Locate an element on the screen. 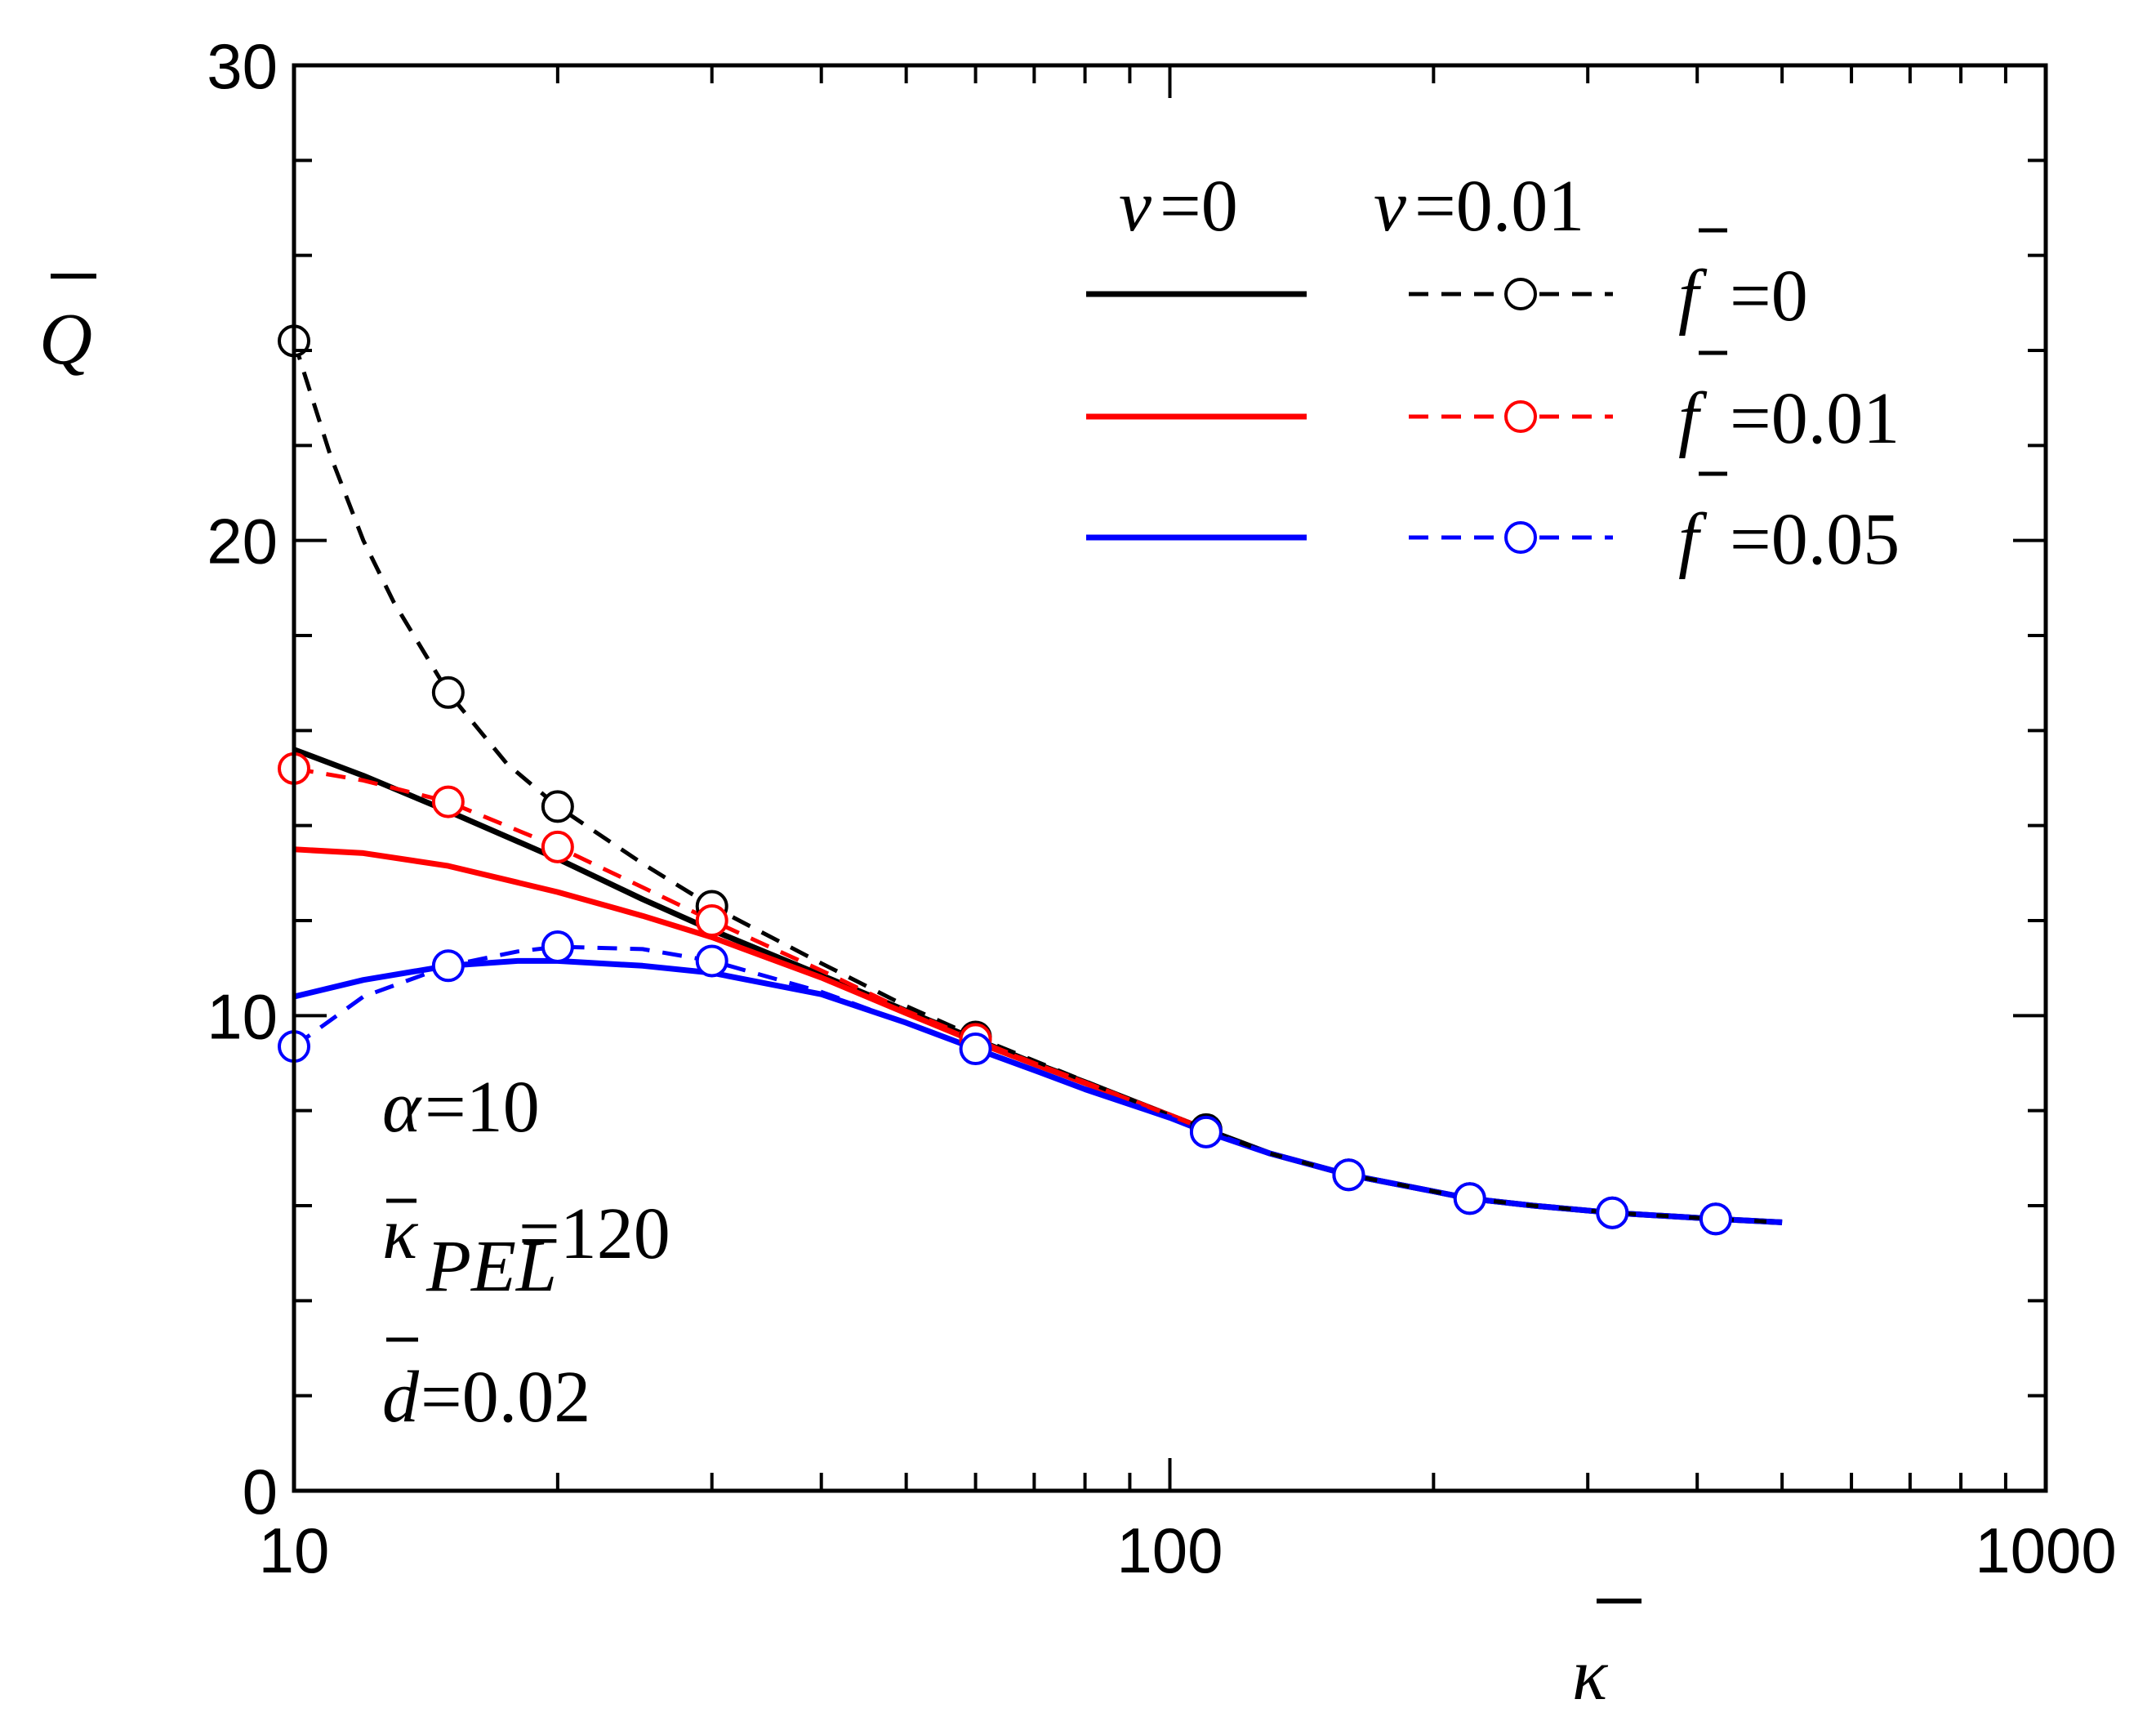 The width and height of the screenshot is (2156, 1726). x-tick-label: 1000 is located at coordinates (2046, 1550).